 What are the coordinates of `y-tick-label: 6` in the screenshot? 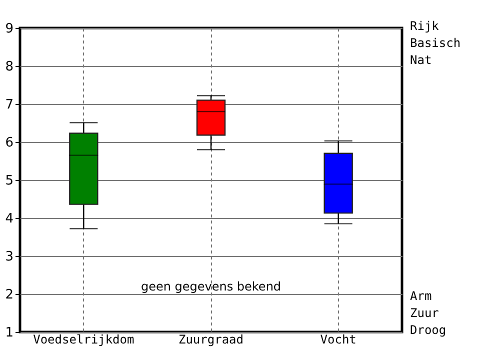 It's located at (9, 143).